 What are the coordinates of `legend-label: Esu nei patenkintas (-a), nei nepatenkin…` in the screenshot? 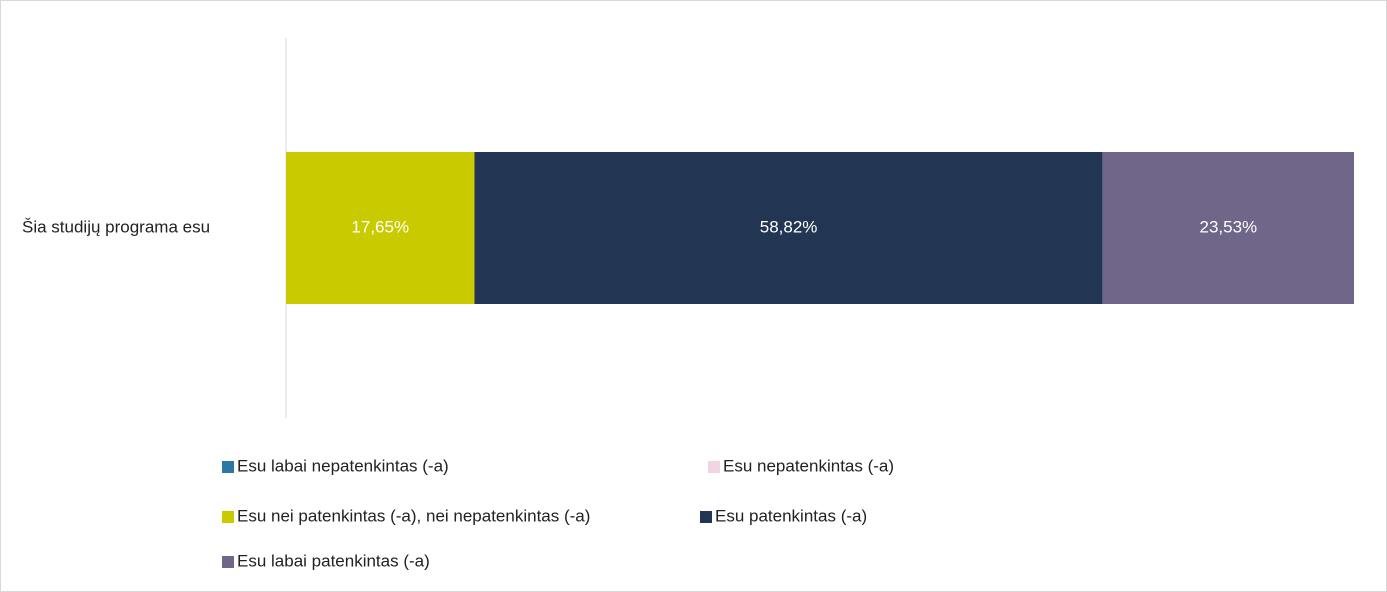 It's located at (413, 515).